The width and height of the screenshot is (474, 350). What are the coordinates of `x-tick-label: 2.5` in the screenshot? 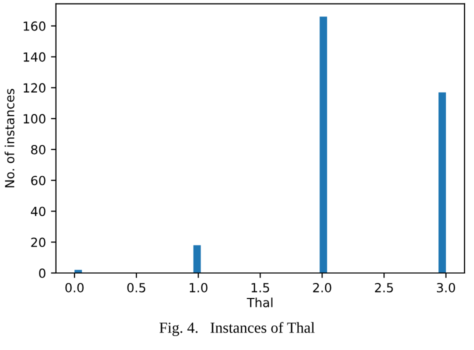 It's located at (384, 287).